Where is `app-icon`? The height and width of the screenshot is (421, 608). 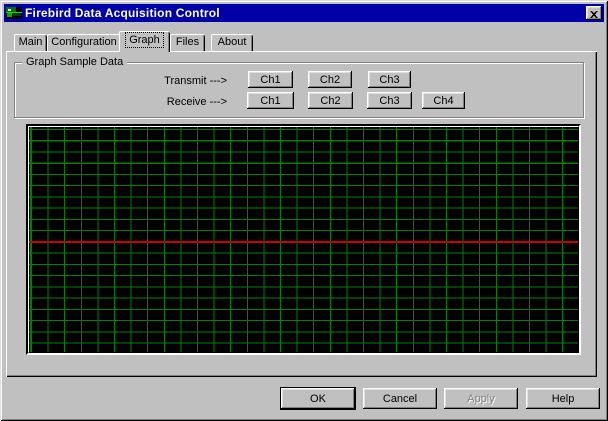 app-icon is located at coordinates (14, 13).